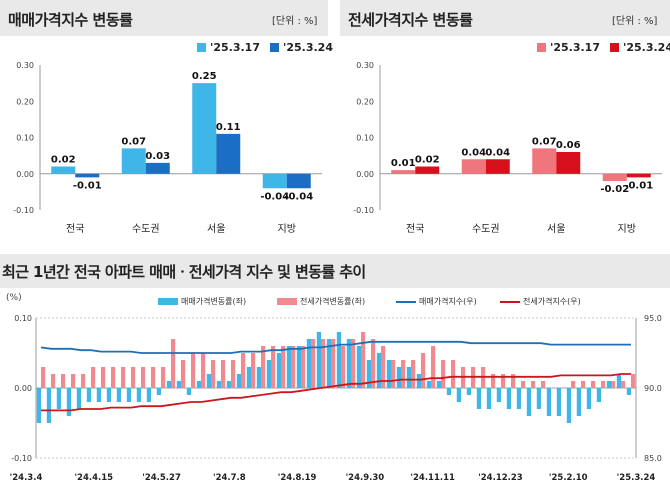 Image resolution: width=670 pixels, height=488 pixels. What do you see at coordinates (556, 229) in the screenshot?
I see `jeonse-category-label: 서울` at bounding box center [556, 229].